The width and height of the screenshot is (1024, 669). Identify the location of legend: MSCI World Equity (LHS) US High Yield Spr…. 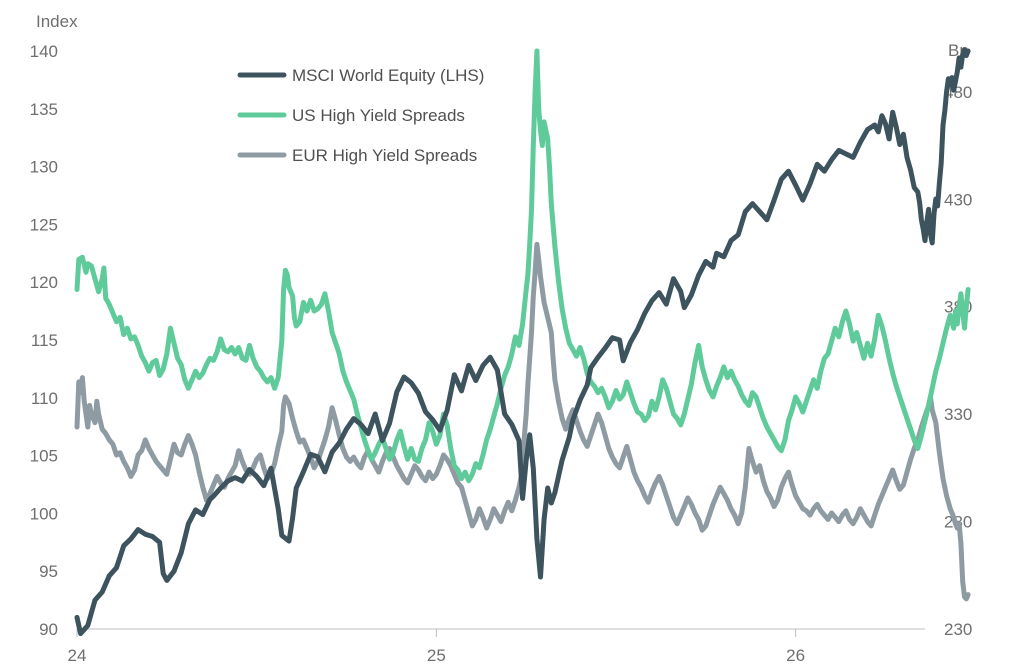
(360, 115).